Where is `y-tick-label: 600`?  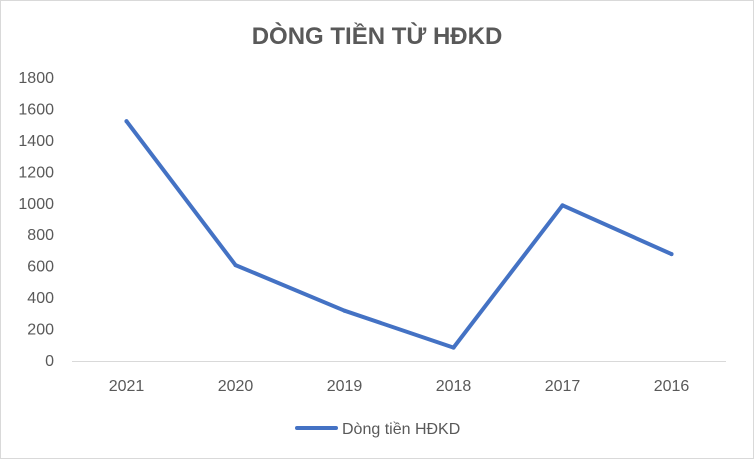 y-tick-label: 600 is located at coordinates (40, 267).